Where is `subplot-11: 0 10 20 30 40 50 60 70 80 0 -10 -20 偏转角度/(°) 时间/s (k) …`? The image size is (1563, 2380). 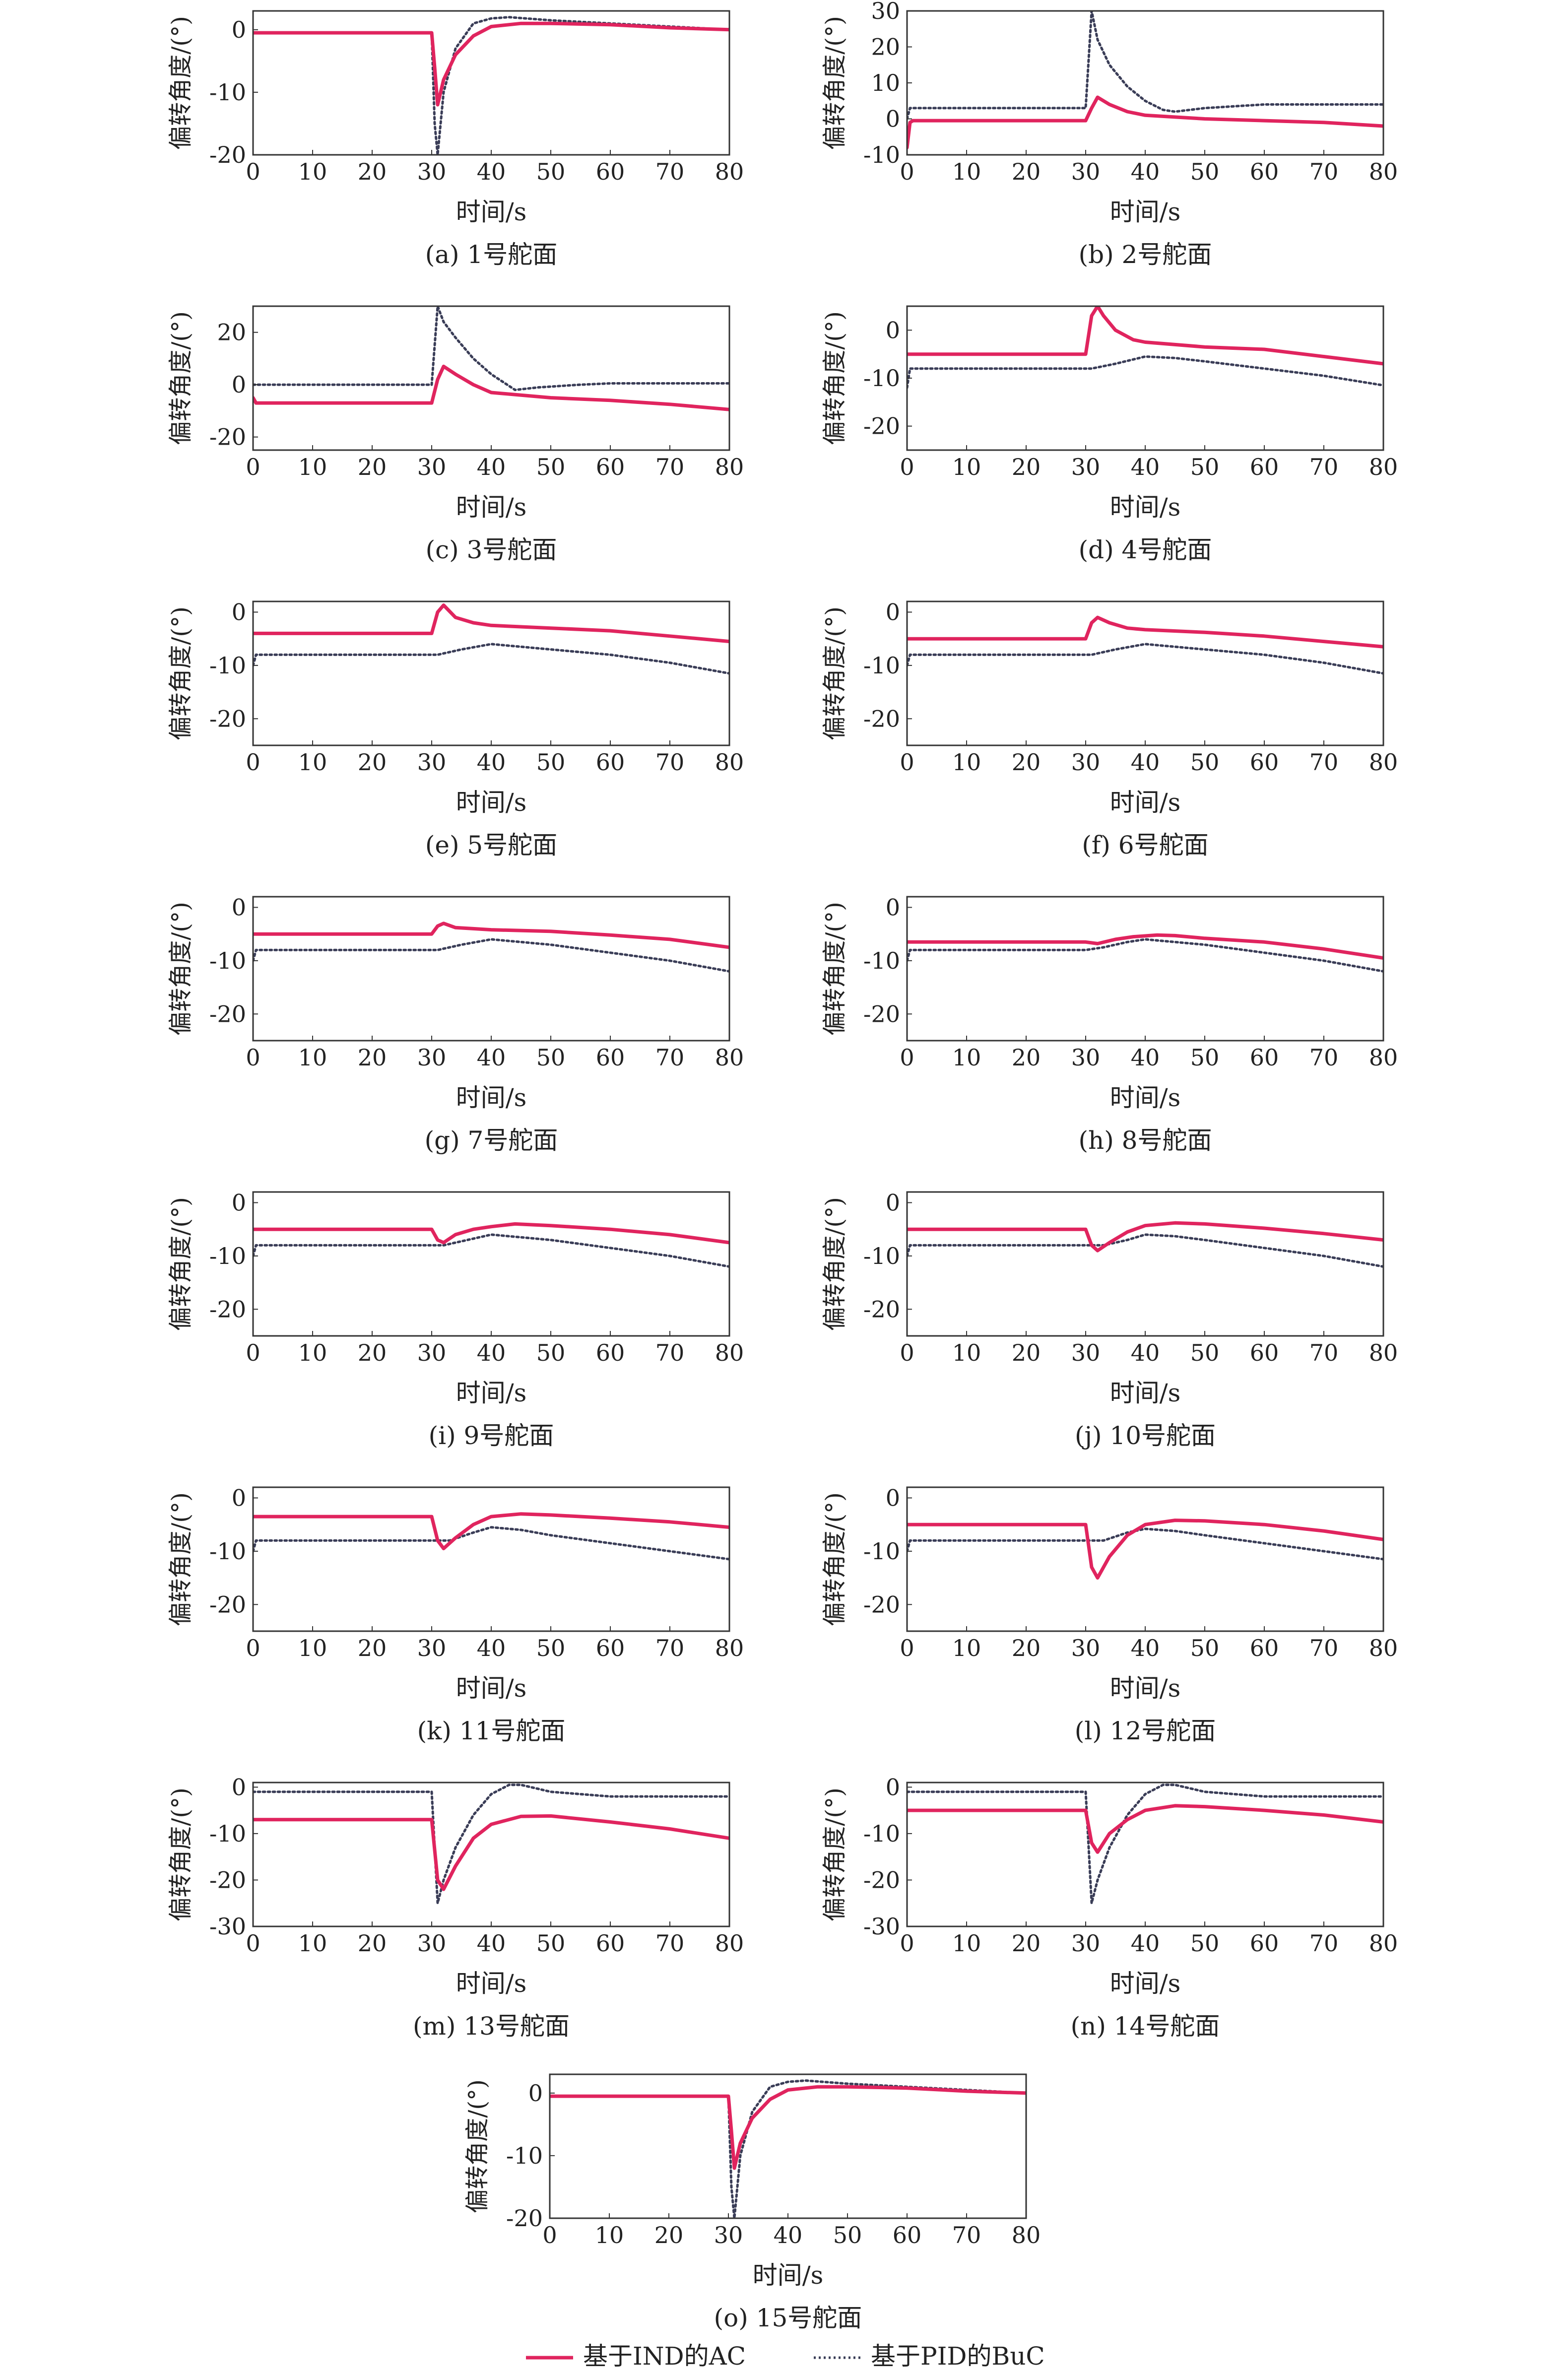 subplot-11: 0 10 20 30 40 50 60 70 80 0 -10 -20 偏转角度/(°) 时间/s (k) … is located at coordinates (455, 1614).